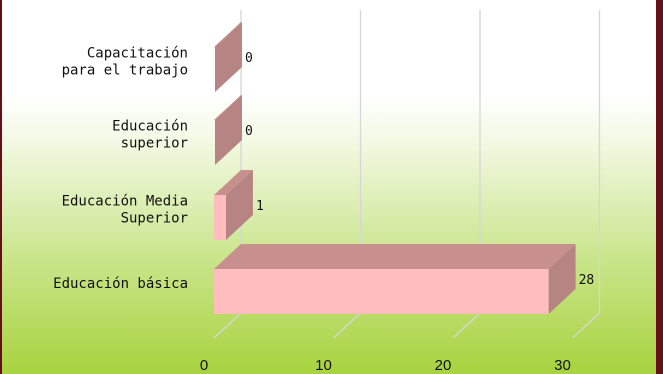 This screenshot has width=663, height=374. I want to click on bar-value-label-3: 28, so click(587, 280).